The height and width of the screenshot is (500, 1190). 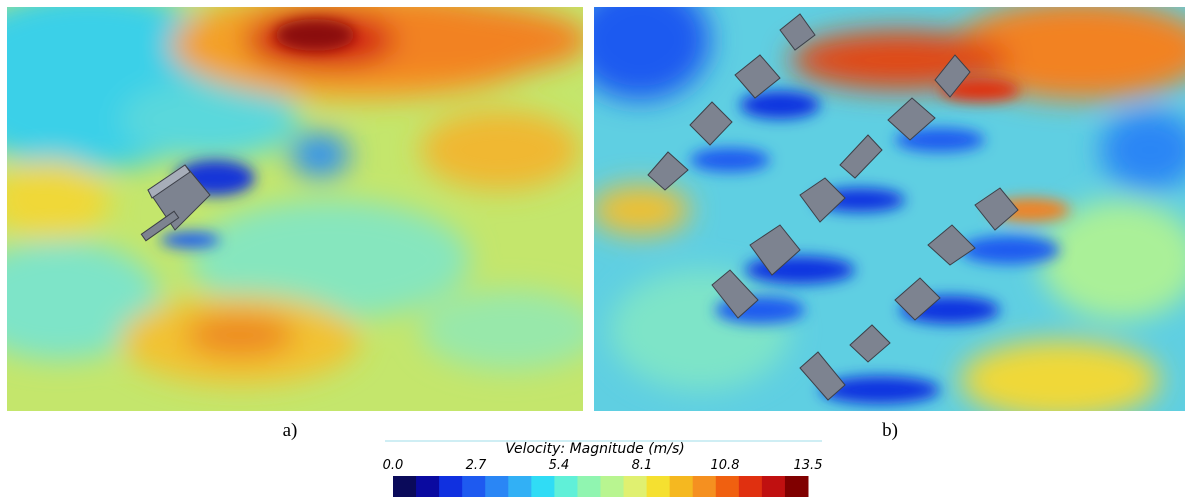 I want to click on colorbar-tick-label: 8.1, so click(x=642, y=465).